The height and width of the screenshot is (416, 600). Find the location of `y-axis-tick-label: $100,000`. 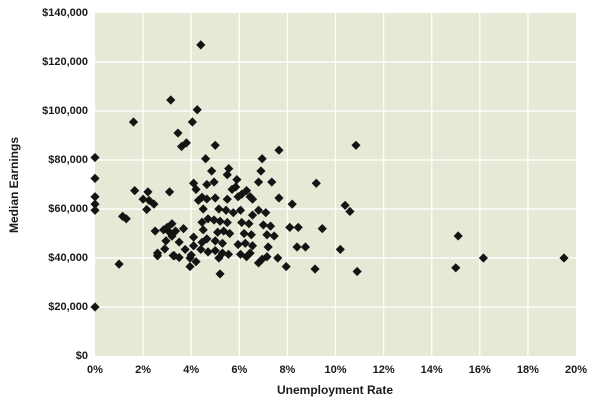

y-axis-tick-label: $100,000 is located at coordinates (65, 111).